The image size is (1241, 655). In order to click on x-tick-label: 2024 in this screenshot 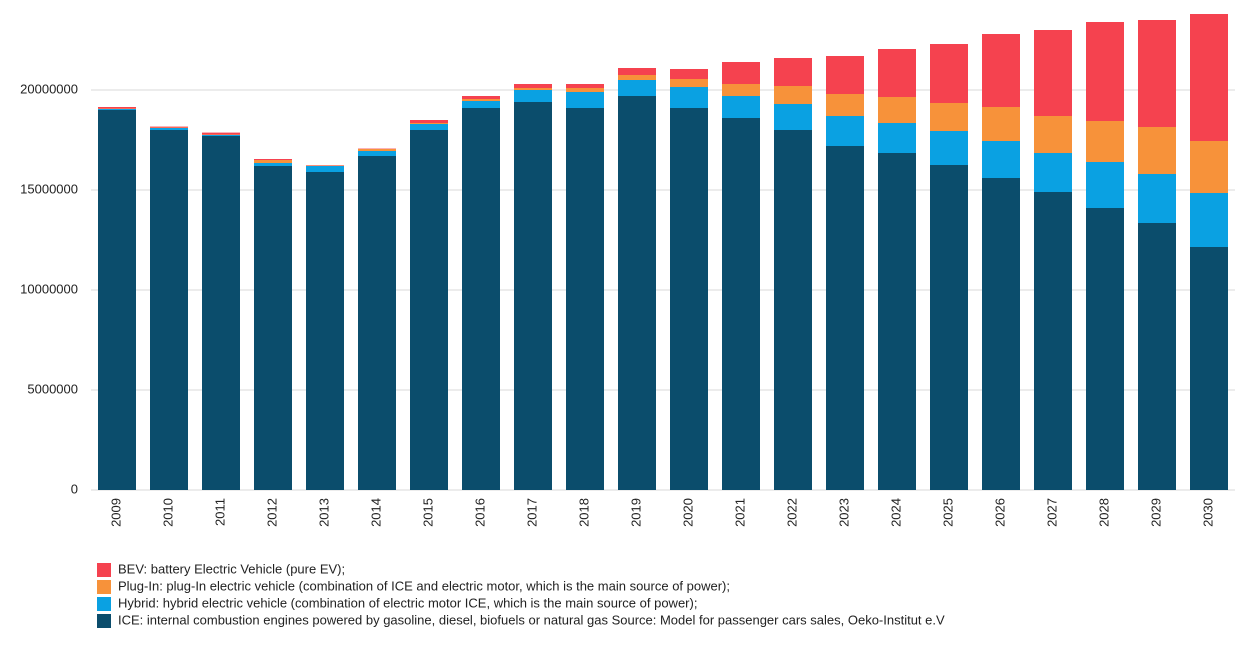, I will do `click(895, 512)`.